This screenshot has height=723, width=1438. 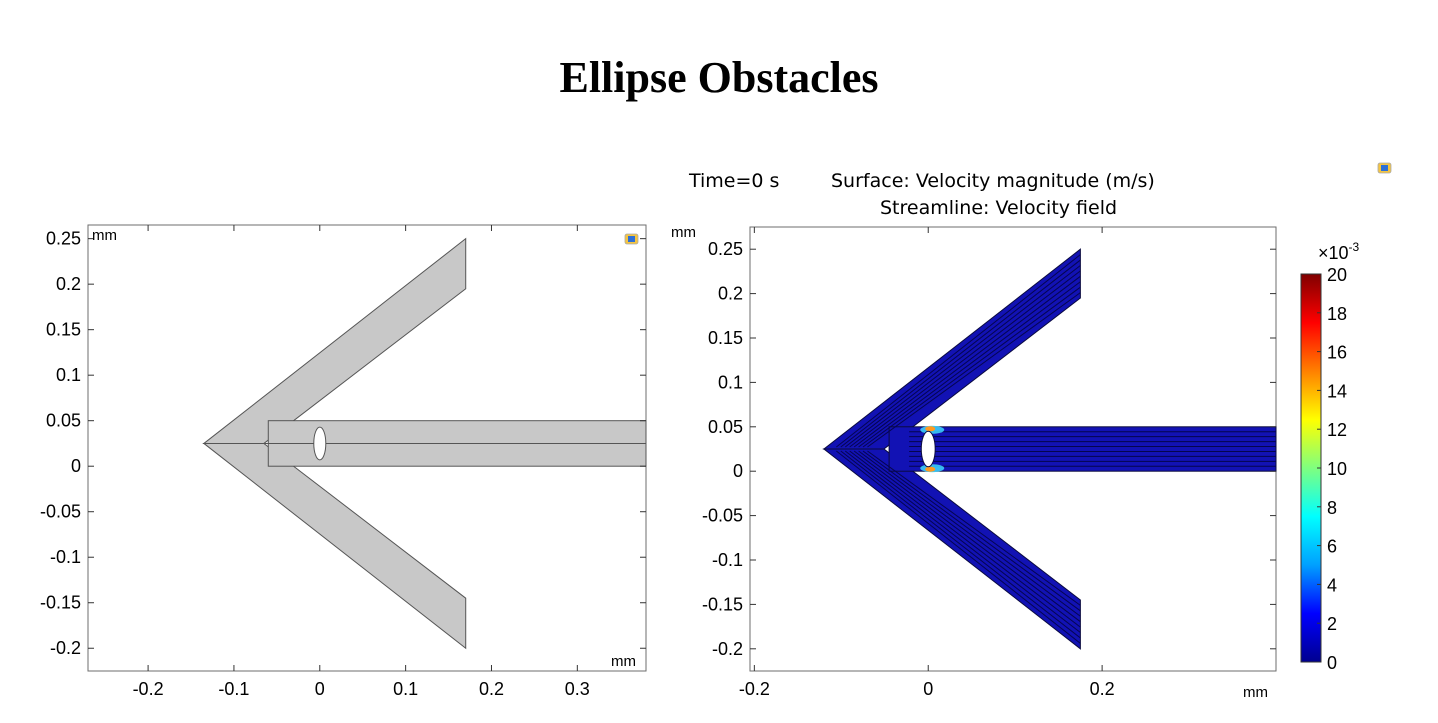 I want to click on horizontal-channel, so click(x=1082, y=449).